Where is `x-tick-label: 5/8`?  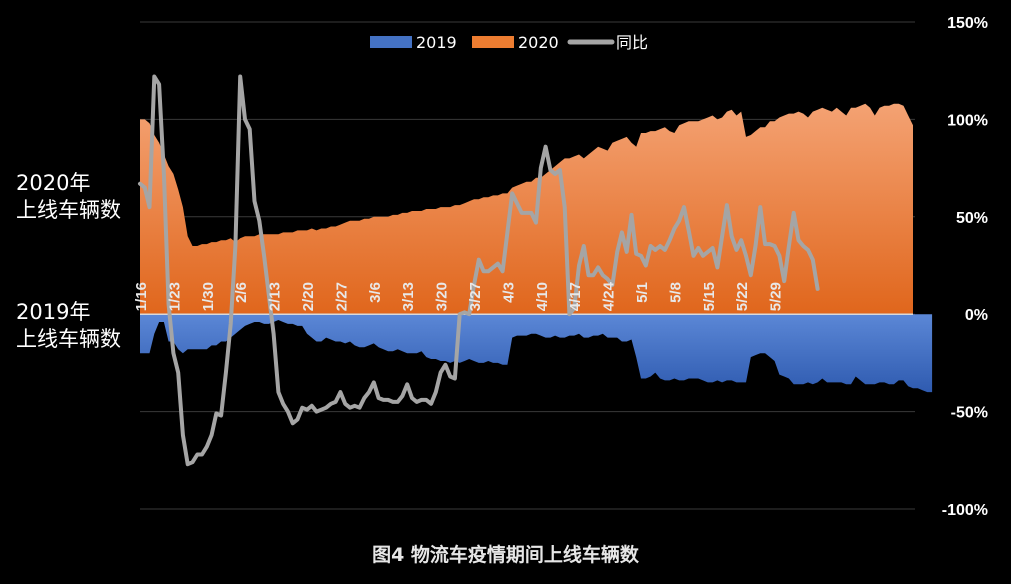 x-tick-label: 5/8 is located at coordinates (675, 292).